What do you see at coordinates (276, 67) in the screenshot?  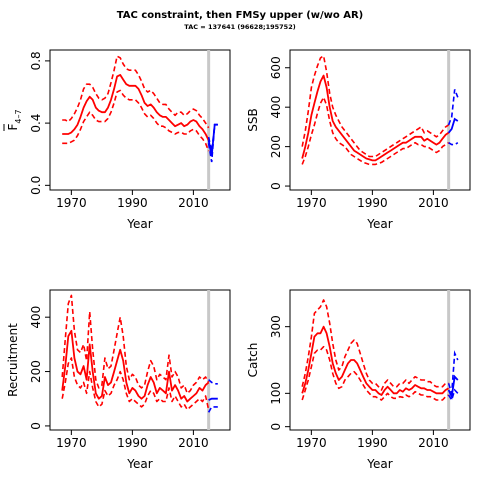 I see `y-tick-label: 600` at bounding box center [276, 67].